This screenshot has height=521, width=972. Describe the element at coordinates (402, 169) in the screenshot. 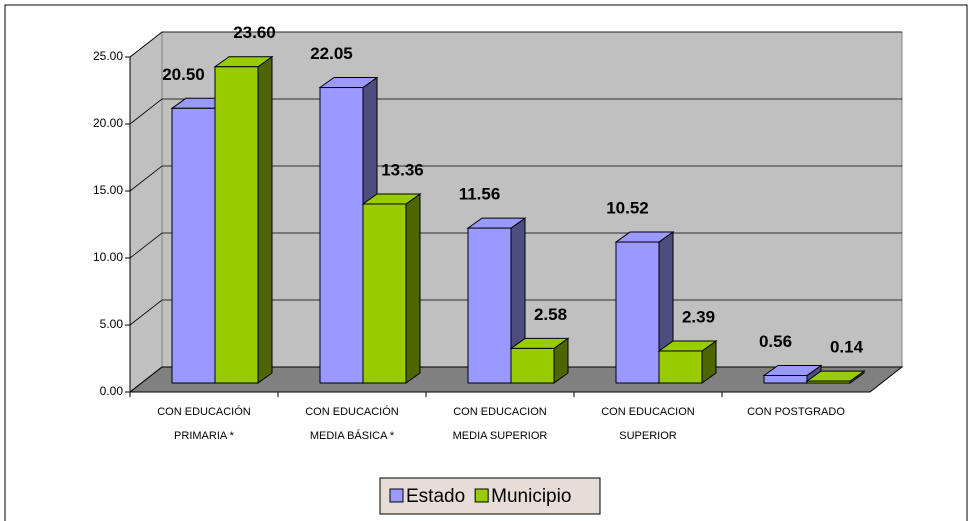

I see `value-label: 13.36` at that location.